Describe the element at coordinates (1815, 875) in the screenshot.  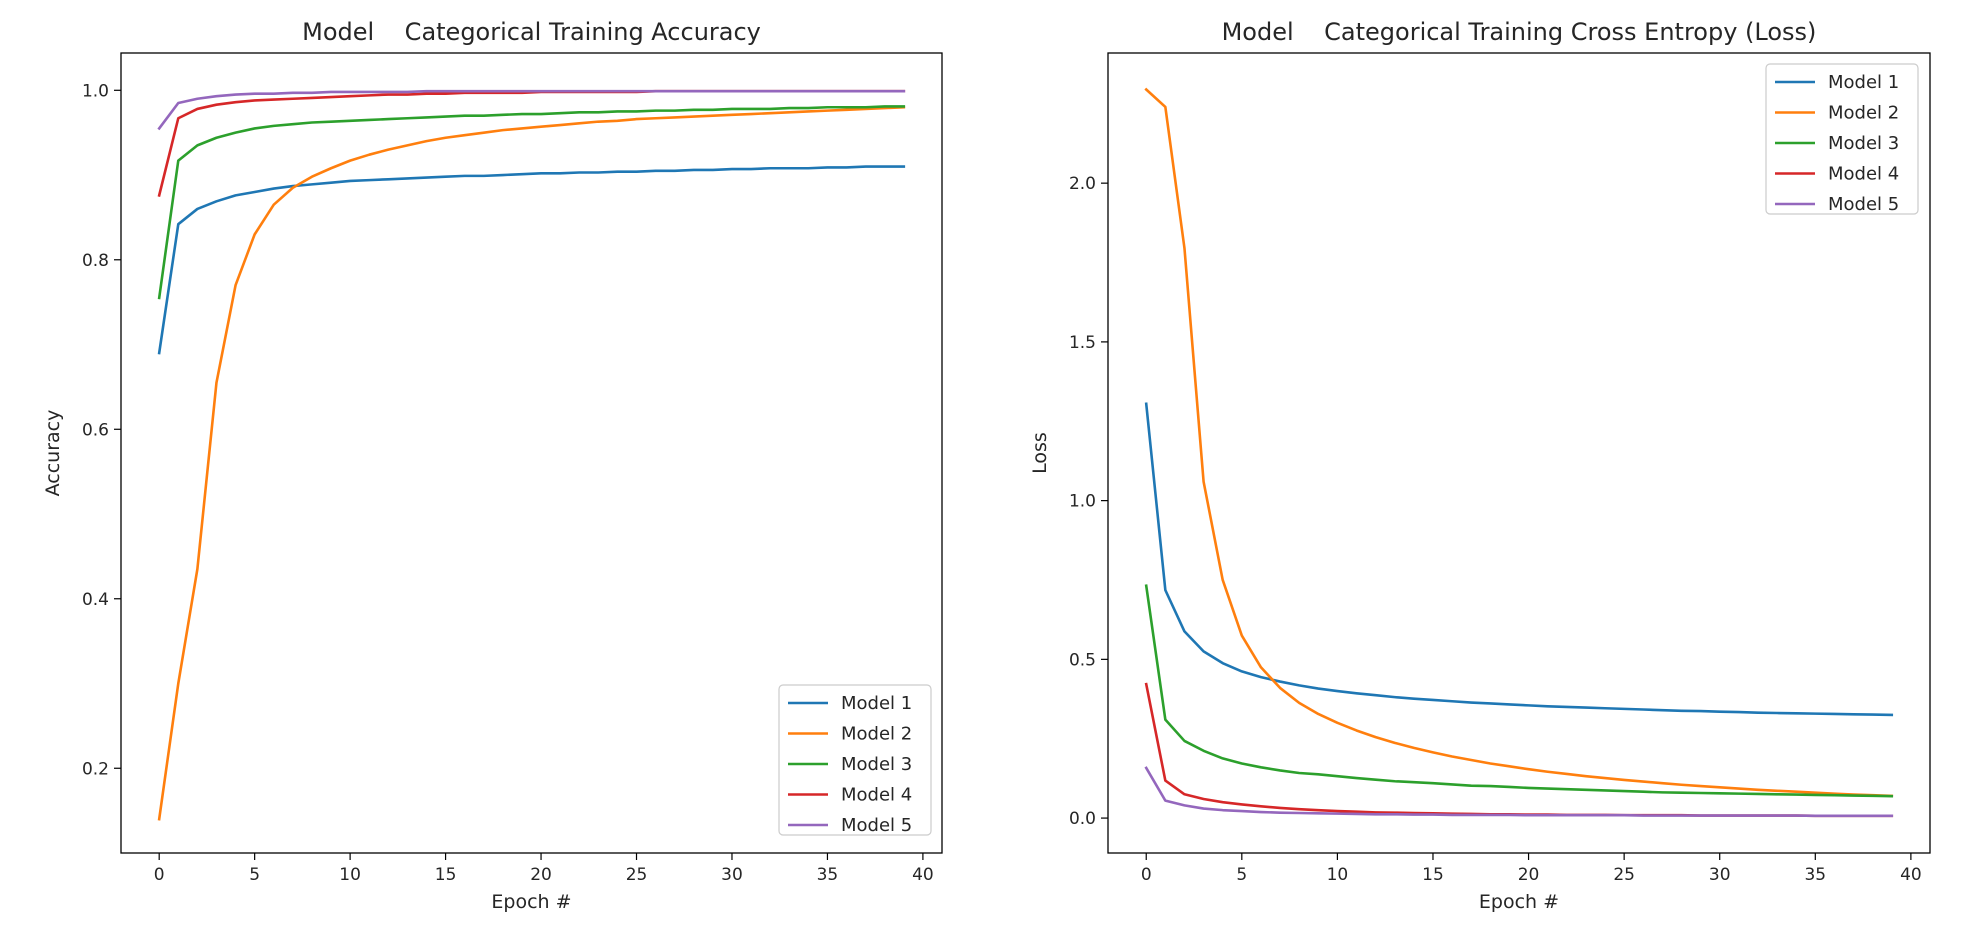
I see `loss-x-tick-label: 35` at that location.